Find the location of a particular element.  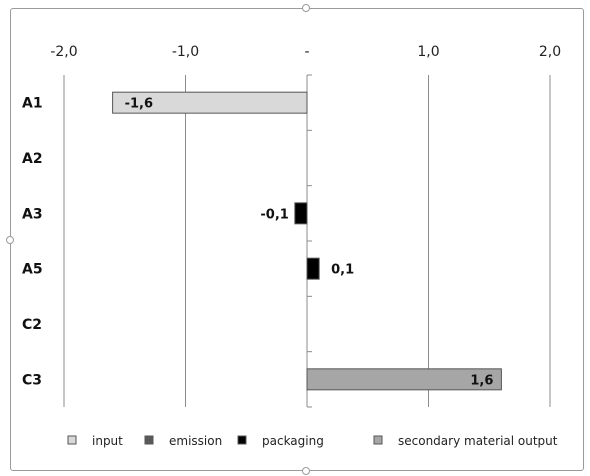

legend-entry: secondary material output is located at coordinates (478, 441).